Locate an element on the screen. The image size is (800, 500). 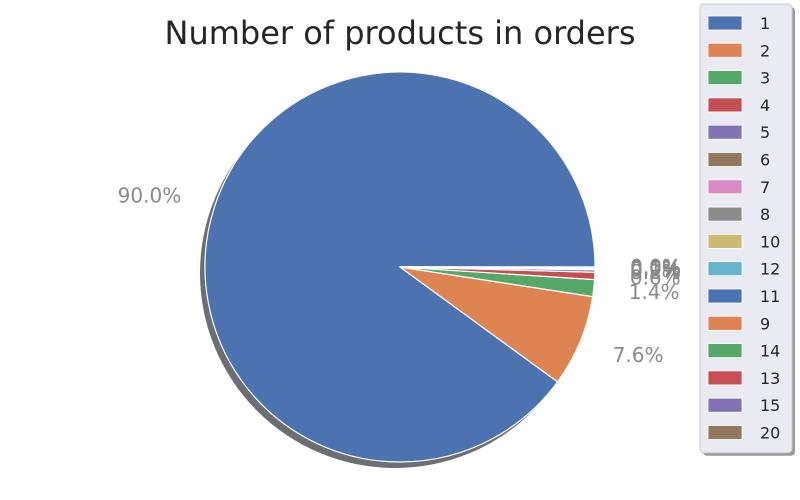
pct-label-12: 0.0% is located at coordinates (655, 268).